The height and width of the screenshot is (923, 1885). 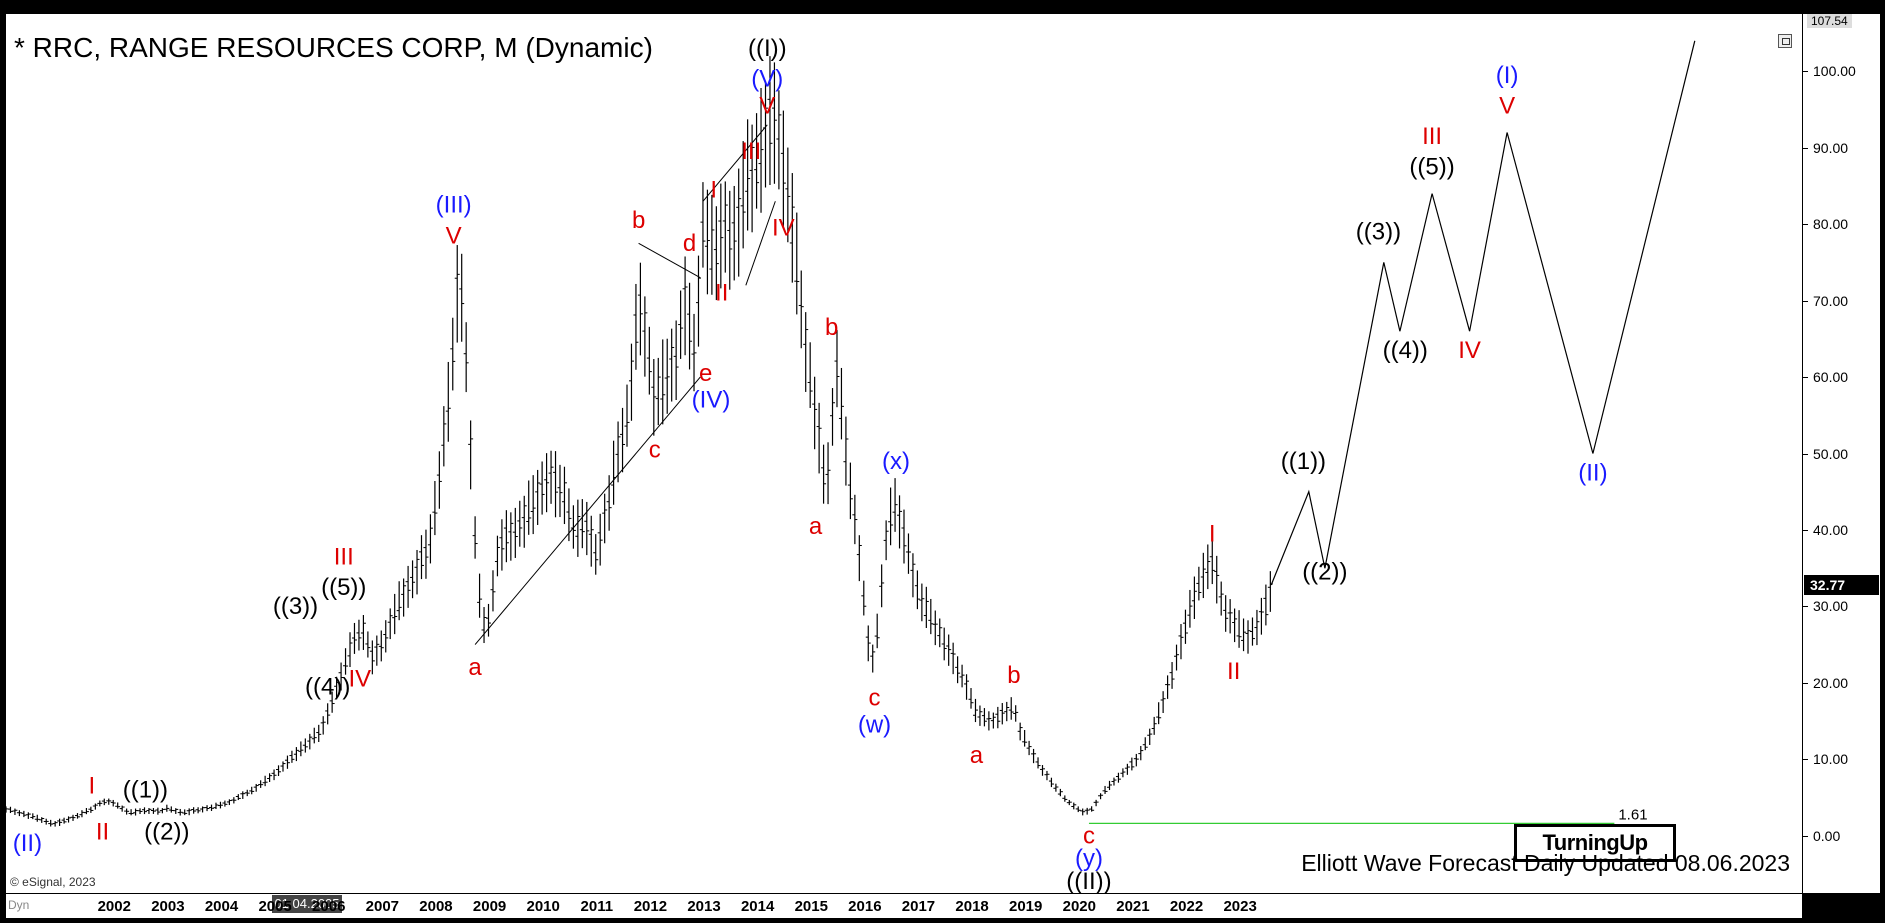 I want to click on cursor-date-label: 01.04.2005, so click(x=307, y=904).